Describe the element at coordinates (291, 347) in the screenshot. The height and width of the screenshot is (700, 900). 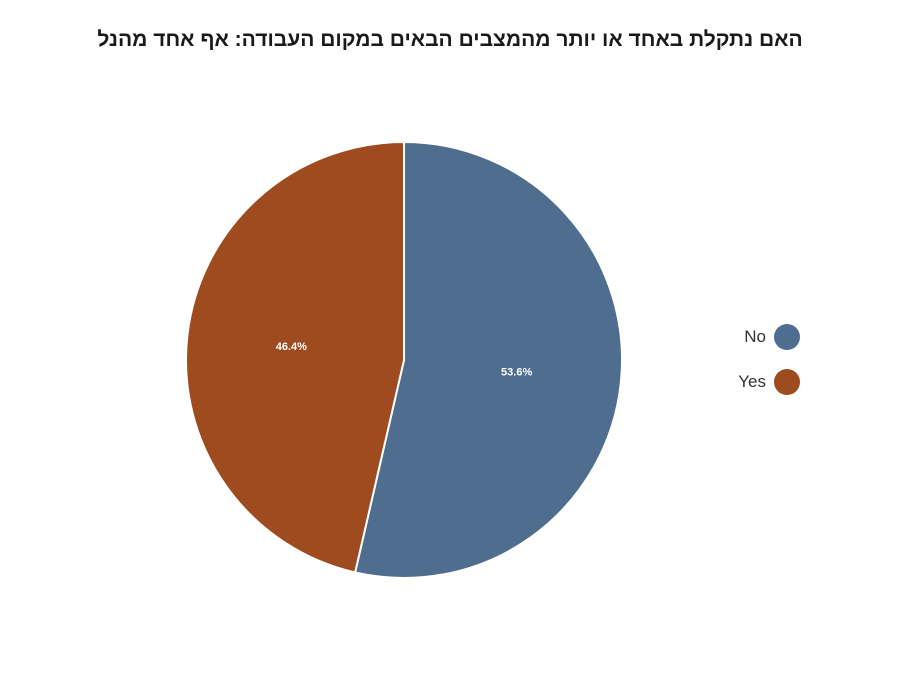
I see `slice-label-yes: 46.4%` at that location.